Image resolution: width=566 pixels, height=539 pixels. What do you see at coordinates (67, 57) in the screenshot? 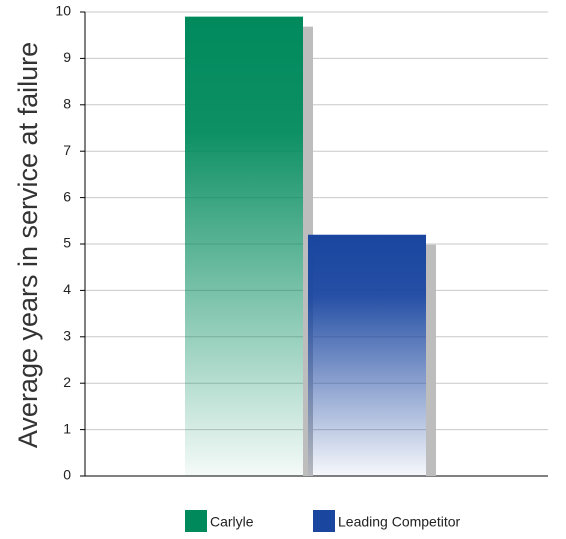
I see `y-tick-label: 9` at bounding box center [67, 57].